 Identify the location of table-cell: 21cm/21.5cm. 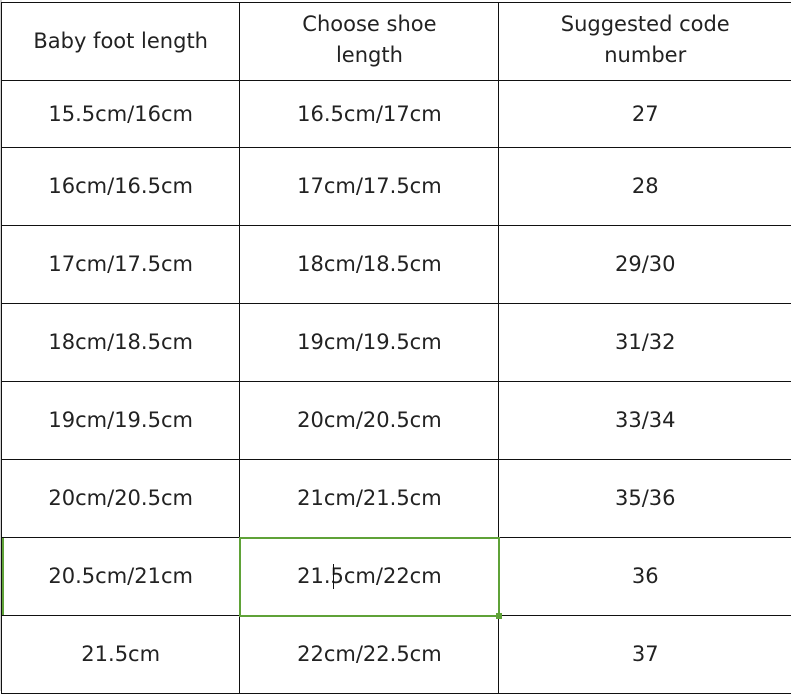
(369, 499).